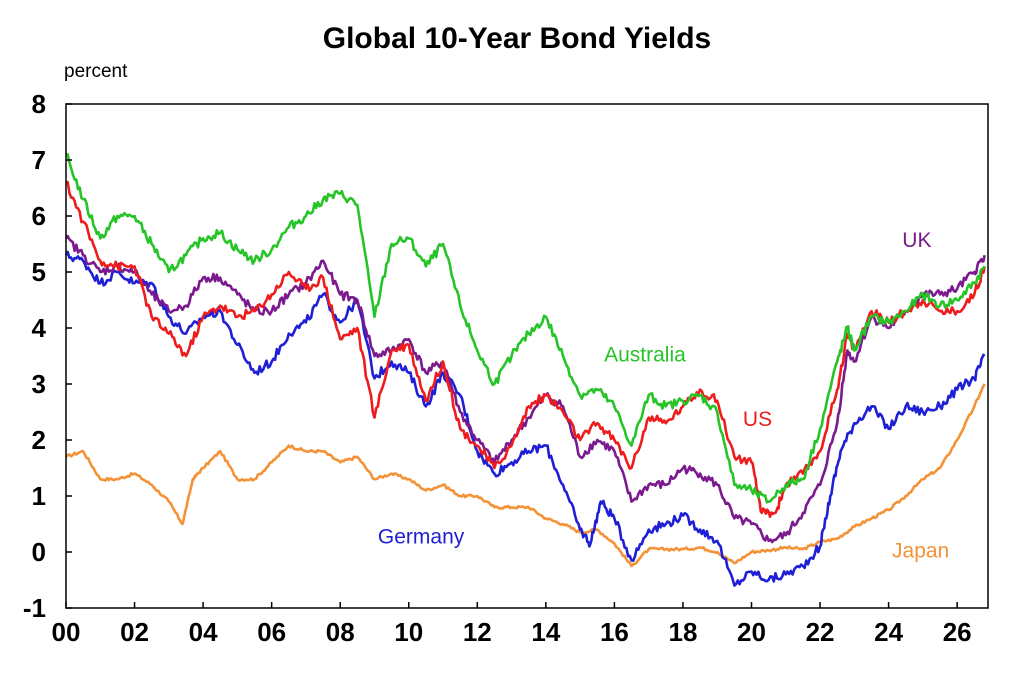 This screenshot has height=677, width=1035. I want to click on y-tick-label: 0, so click(39, 552).